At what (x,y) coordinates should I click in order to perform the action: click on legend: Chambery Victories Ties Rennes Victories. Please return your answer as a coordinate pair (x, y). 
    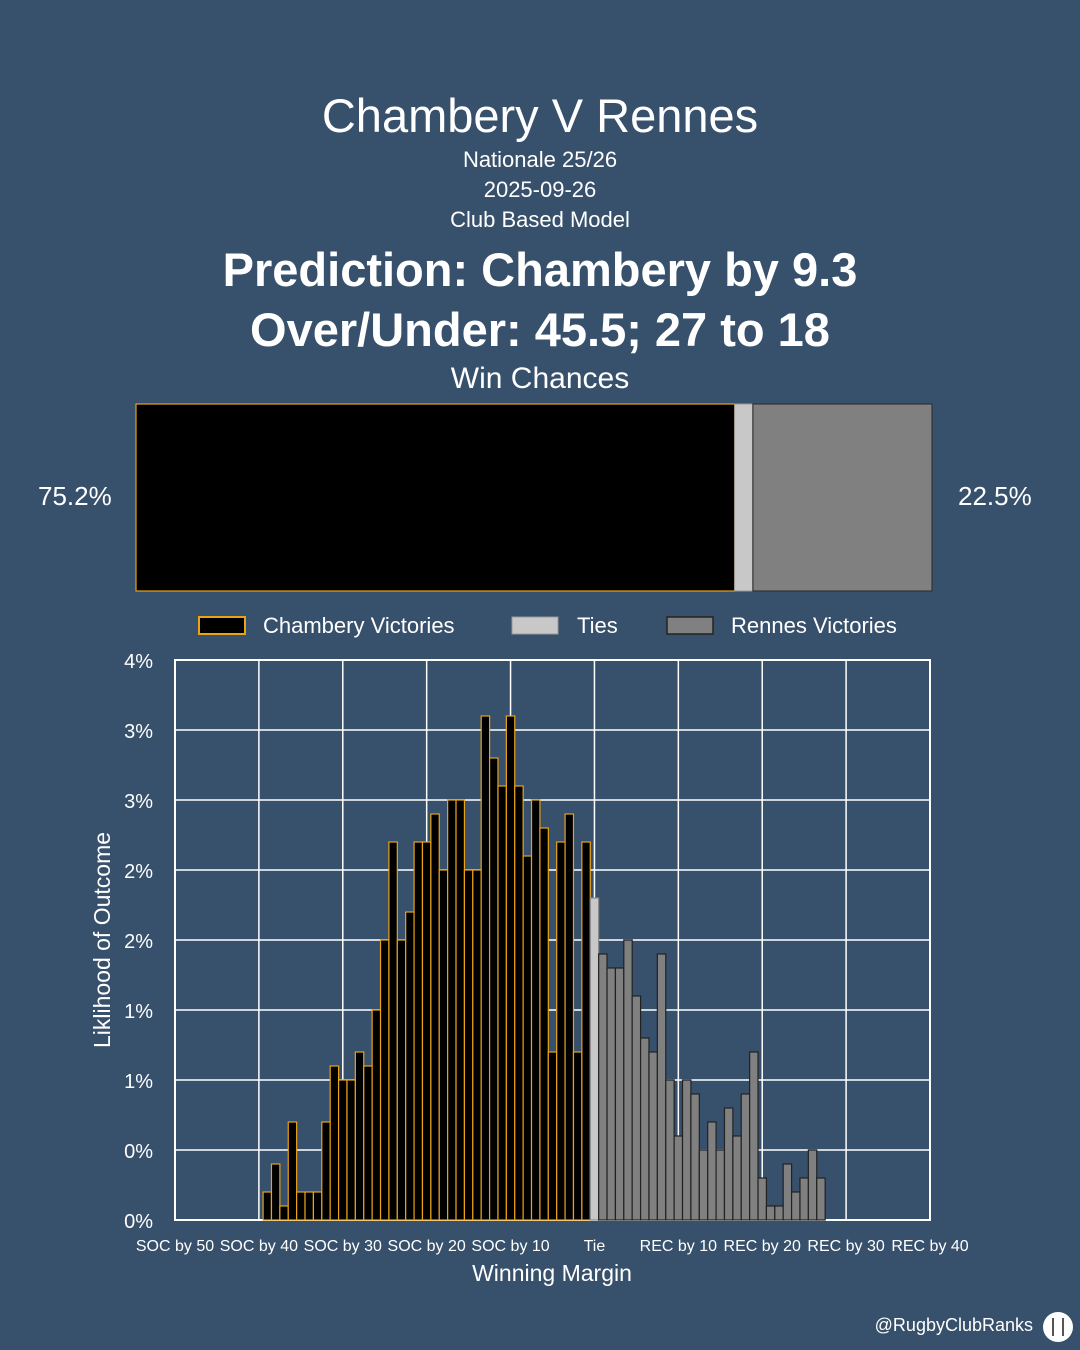
    Looking at the image, I should click on (547, 625).